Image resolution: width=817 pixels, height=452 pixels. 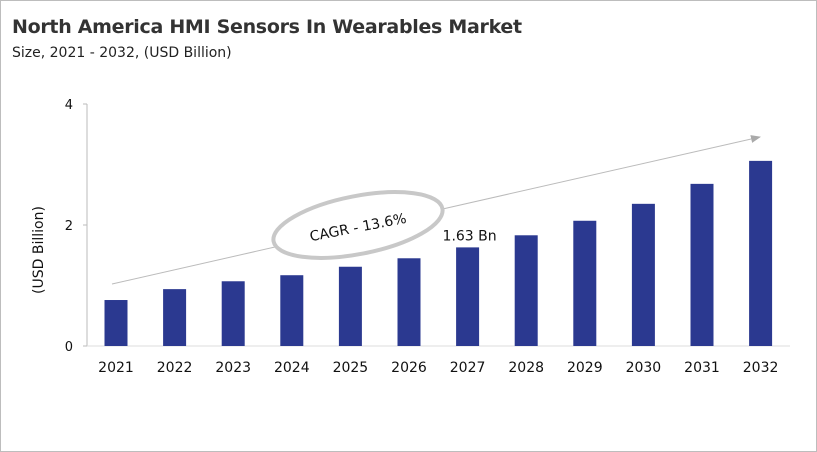 I want to click on data-label-2027: 1.63 Bn, so click(x=470, y=236).